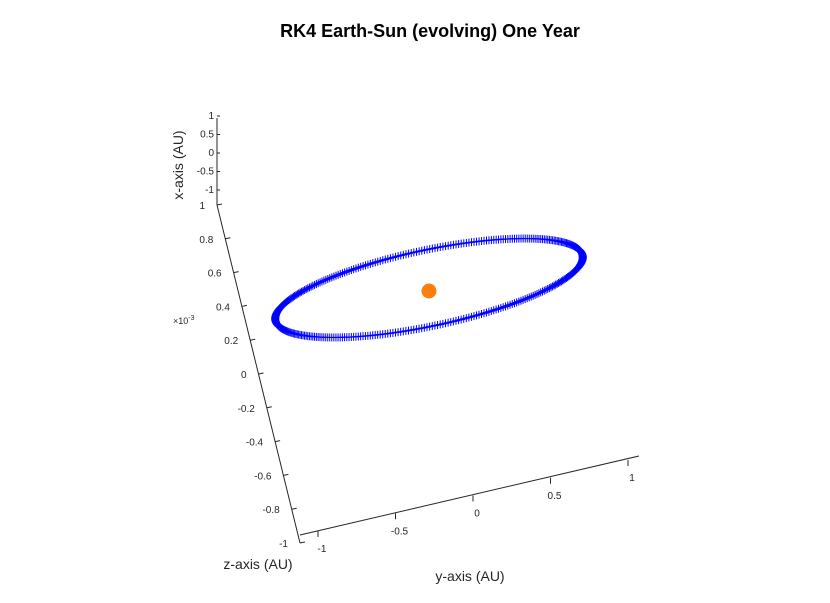  Describe the element at coordinates (244, 375) in the screenshot. I see `z-tick-label: 0` at that location.